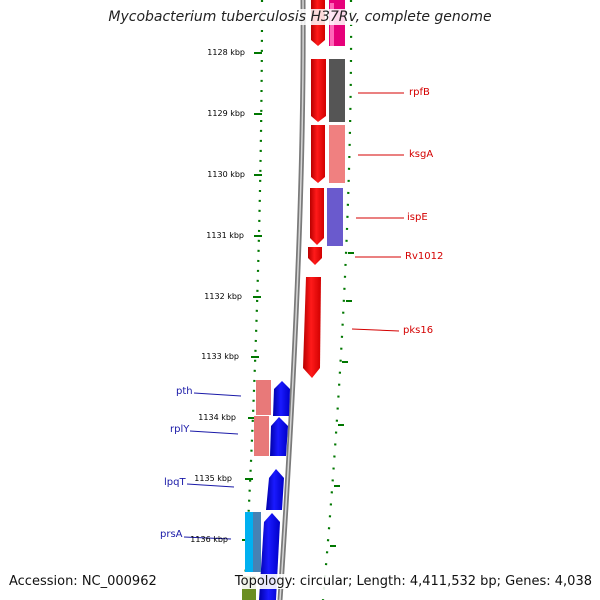  What do you see at coordinates (180, 429) in the screenshot?
I see `gene-label-rplY: rplY` at bounding box center [180, 429].